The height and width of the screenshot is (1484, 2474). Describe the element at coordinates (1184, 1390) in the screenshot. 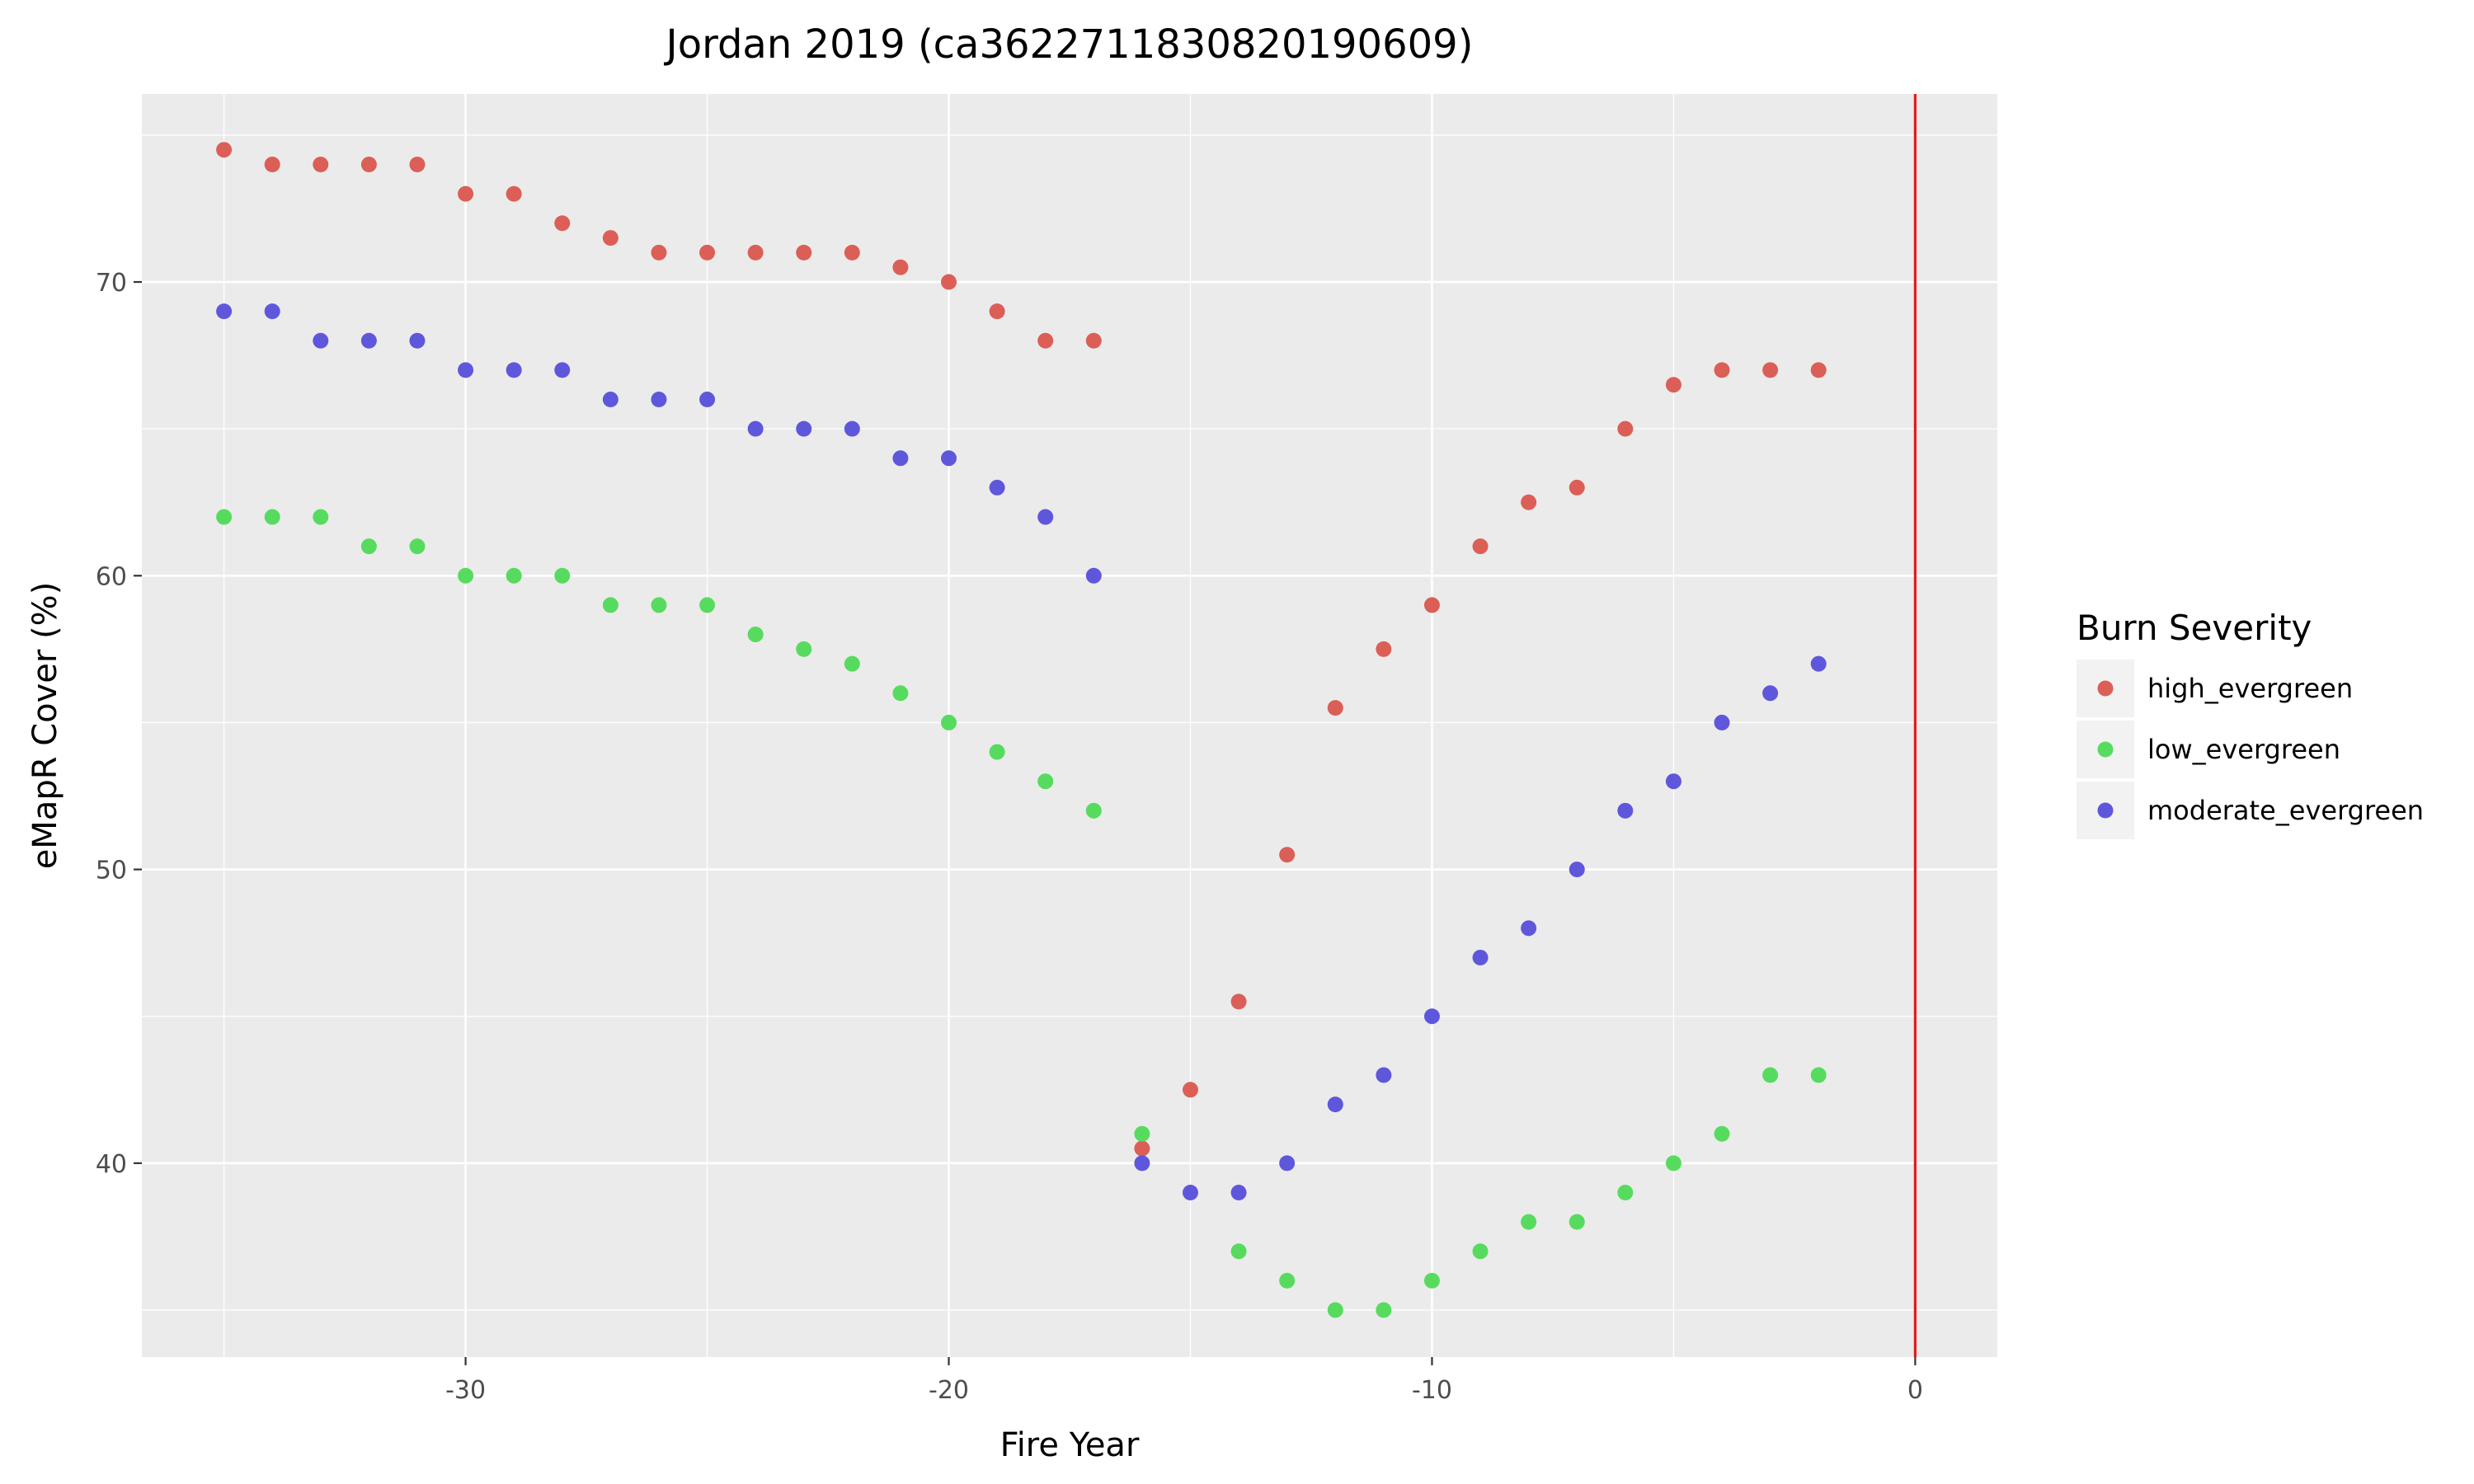

I see `x-tick-labels: -30 -20 -10 0` at that location.